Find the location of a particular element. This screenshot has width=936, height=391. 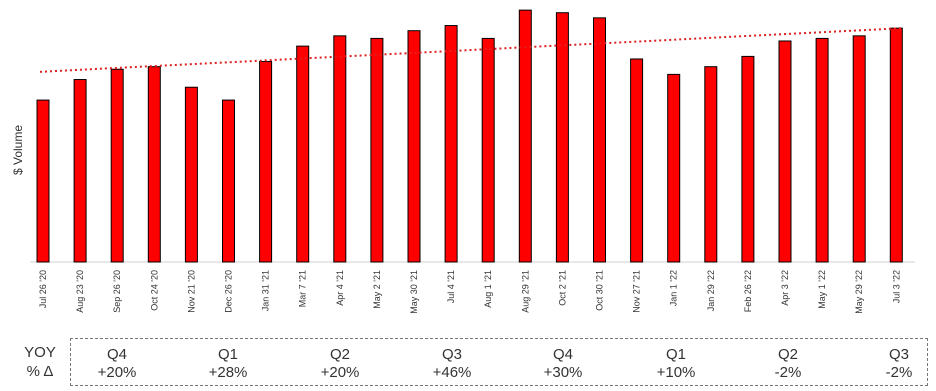

yoy-quarter-pct: +10% is located at coordinates (676, 372).